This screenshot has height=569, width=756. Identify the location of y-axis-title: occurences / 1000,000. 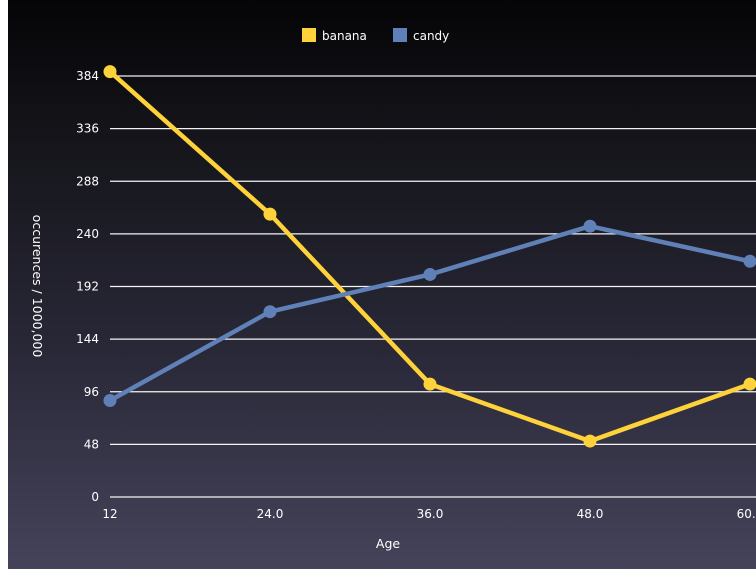
(37, 286).